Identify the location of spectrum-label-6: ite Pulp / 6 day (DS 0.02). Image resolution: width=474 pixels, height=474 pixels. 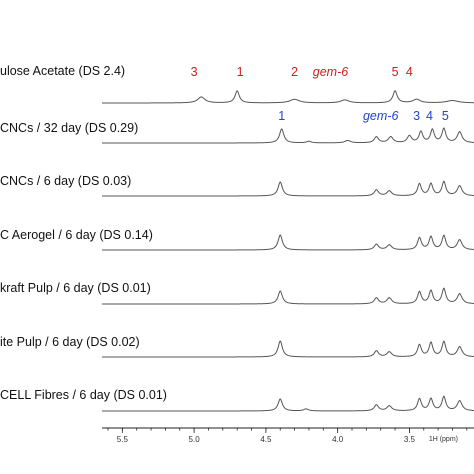
(70, 342).